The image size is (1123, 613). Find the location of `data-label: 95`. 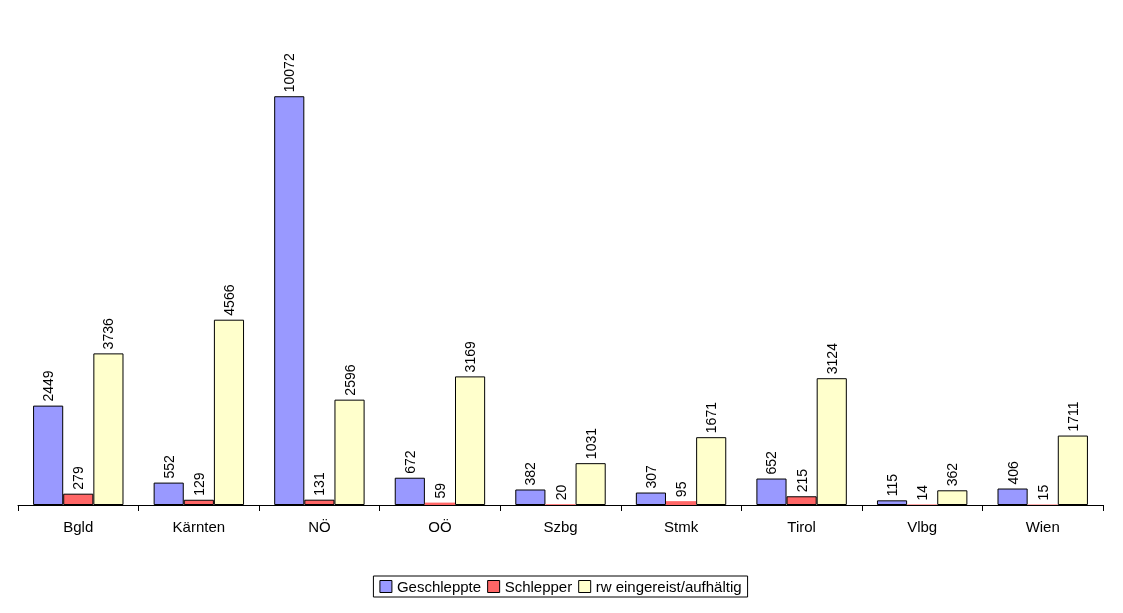

data-label: 95 is located at coordinates (681, 489).